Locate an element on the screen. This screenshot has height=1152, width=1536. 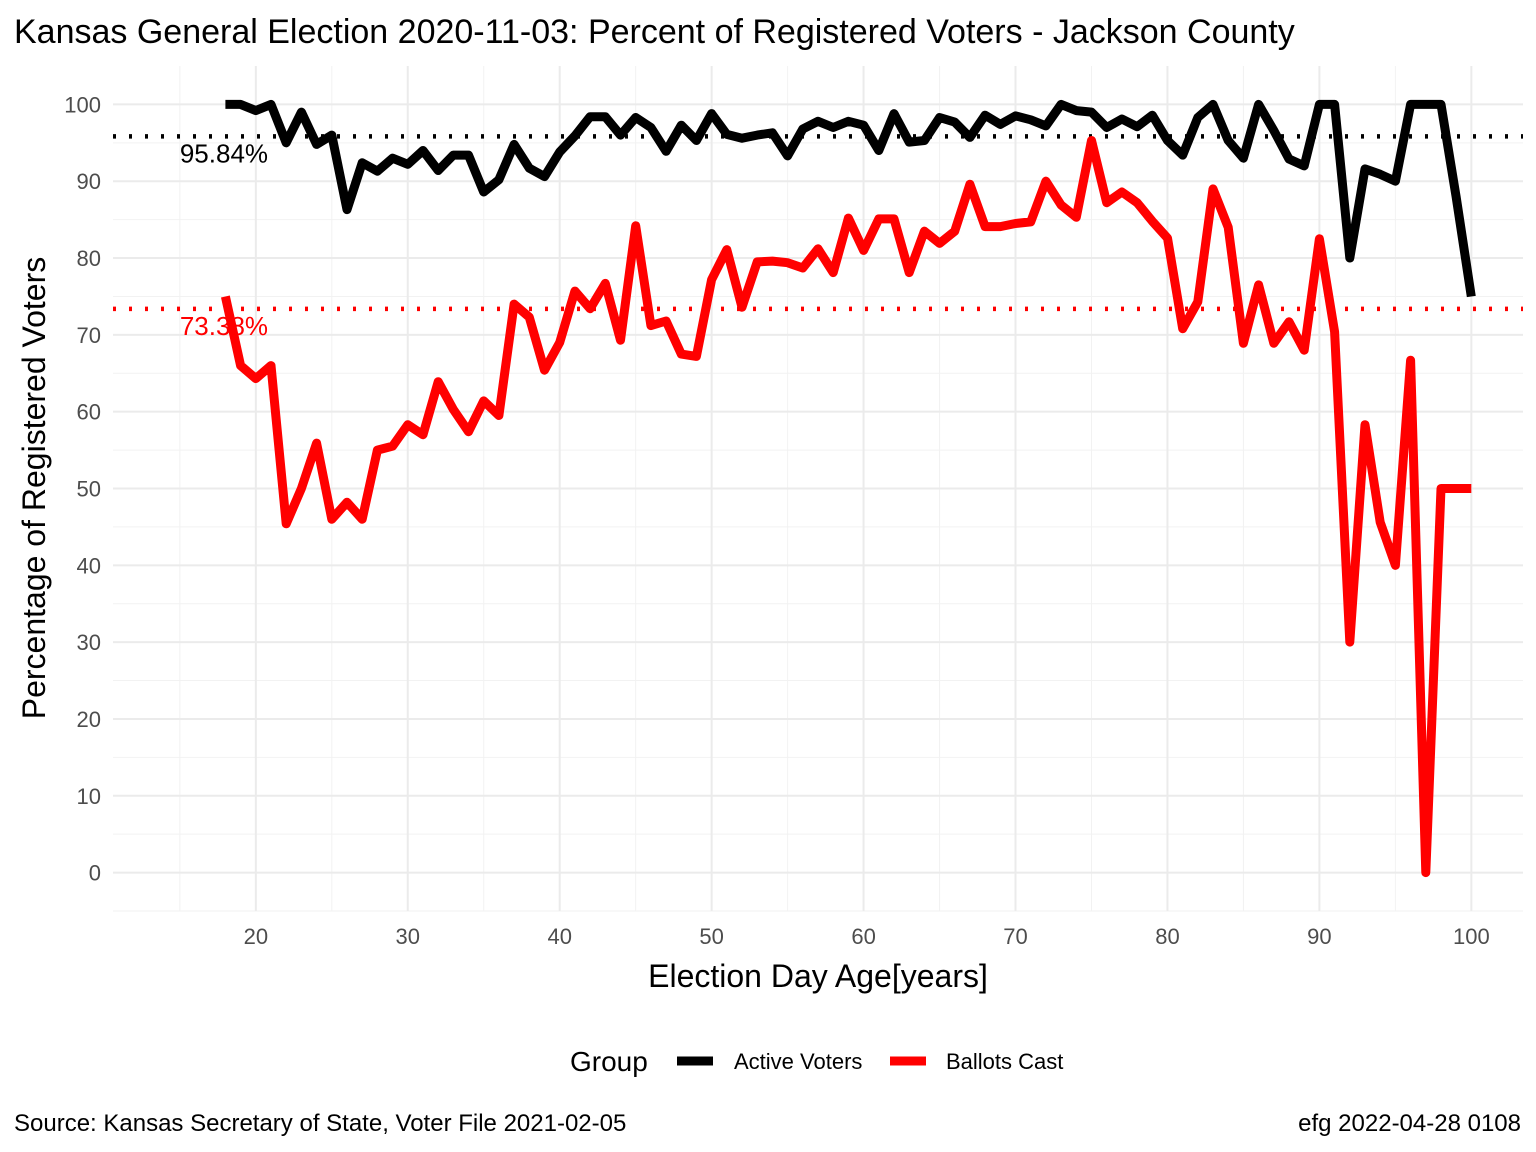
x-axis-title: Election Day Age[years] is located at coordinates (818, 976).